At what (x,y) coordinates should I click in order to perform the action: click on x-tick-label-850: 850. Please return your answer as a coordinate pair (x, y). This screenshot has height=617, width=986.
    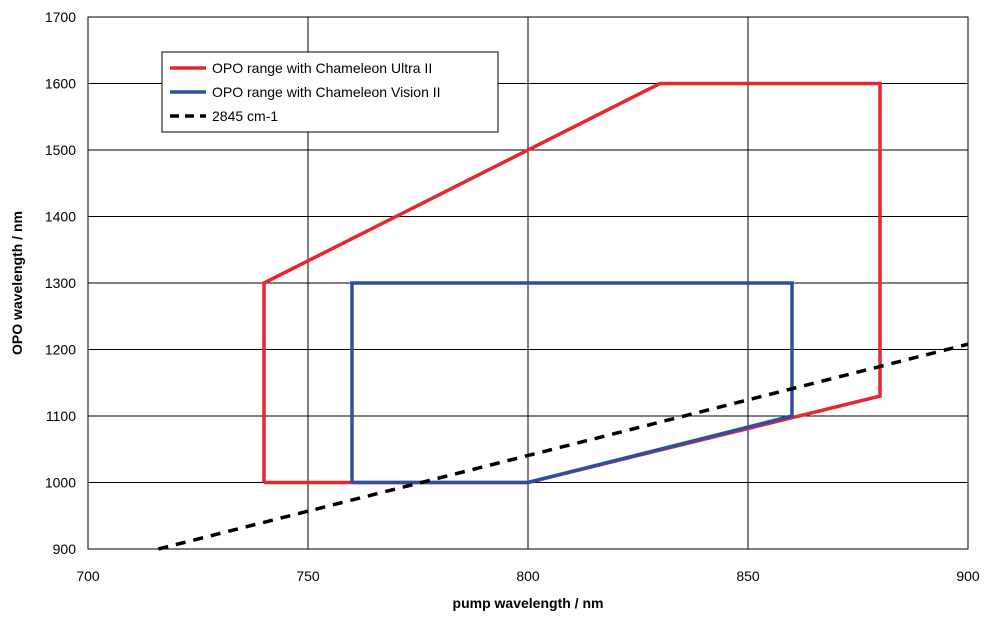
    Looking at the image, I should click on (748, 576).